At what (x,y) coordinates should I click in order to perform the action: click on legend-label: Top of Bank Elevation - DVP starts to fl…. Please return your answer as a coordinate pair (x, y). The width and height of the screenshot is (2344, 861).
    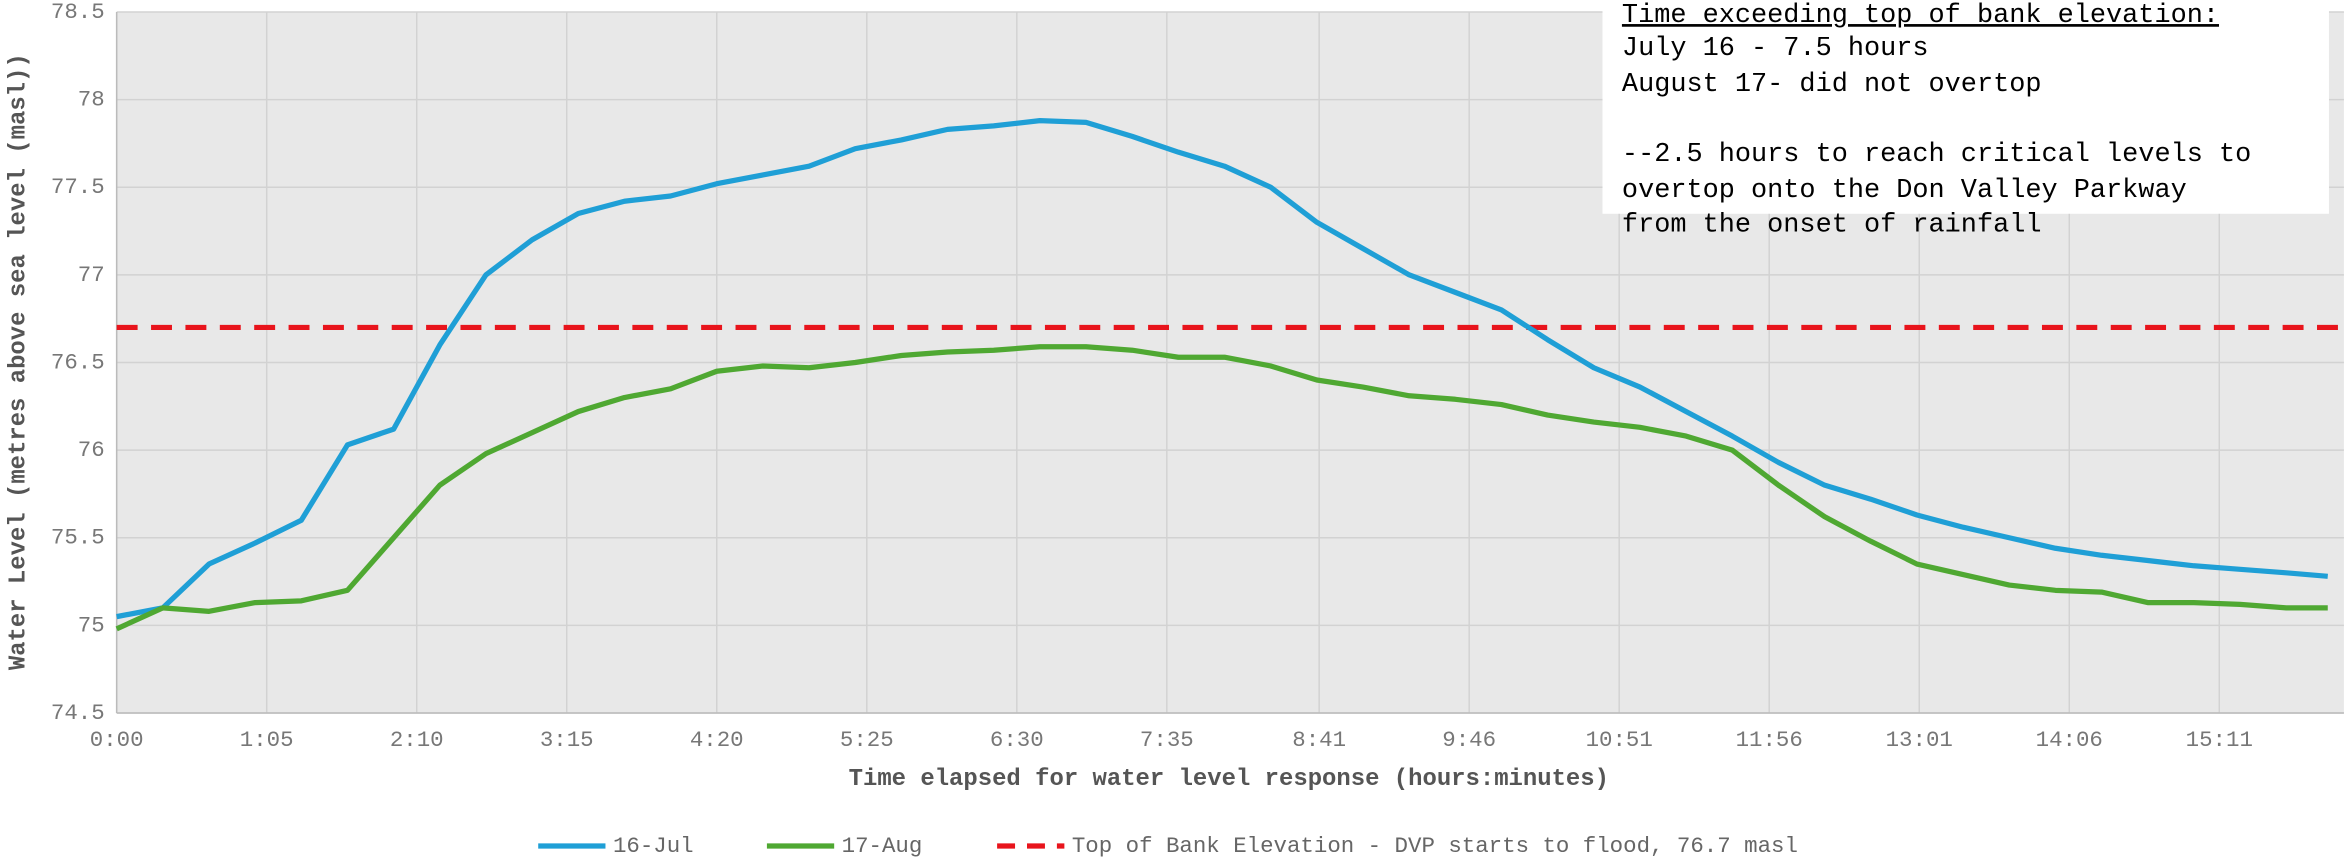
    Looking at the image, I should click on (1435, 846).